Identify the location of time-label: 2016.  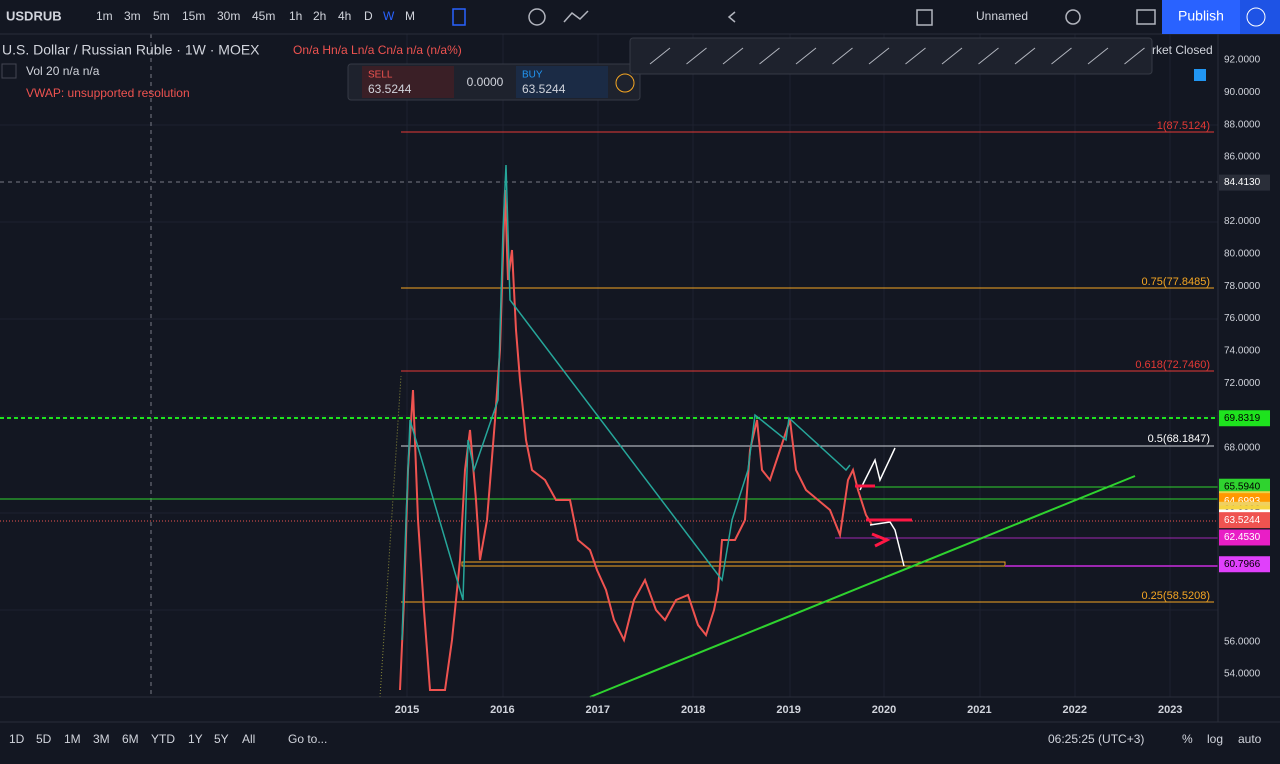
(502, 710).